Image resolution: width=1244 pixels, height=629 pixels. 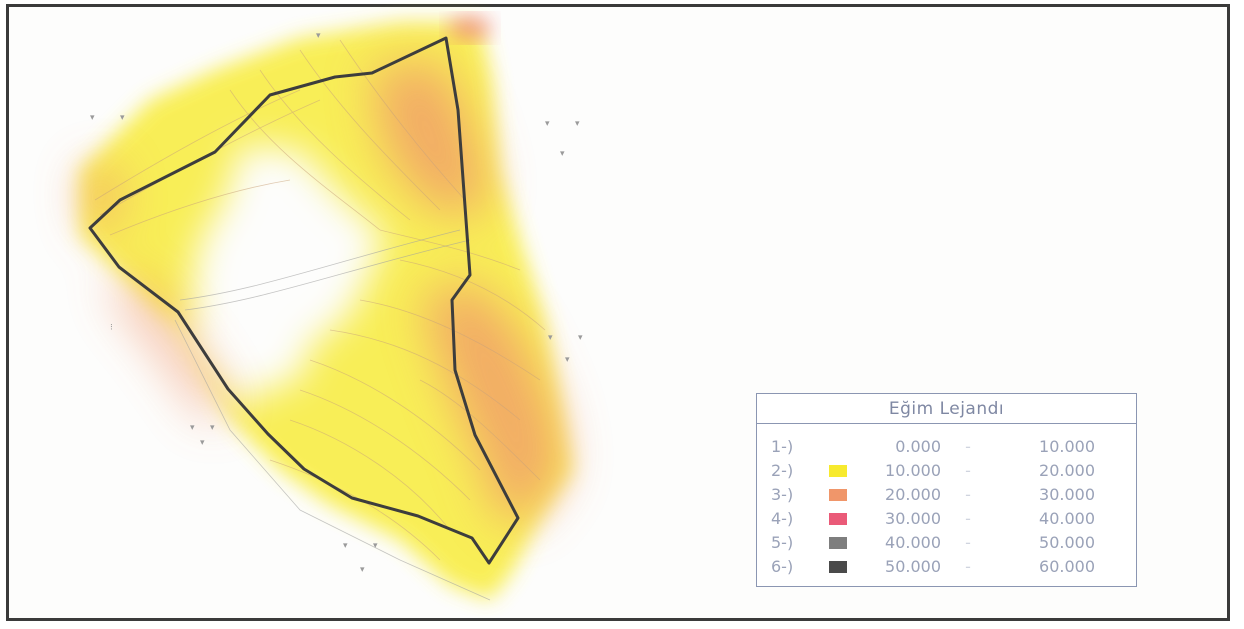 I want to click on legend-row-index: 5-), so click(x=782, y=542).